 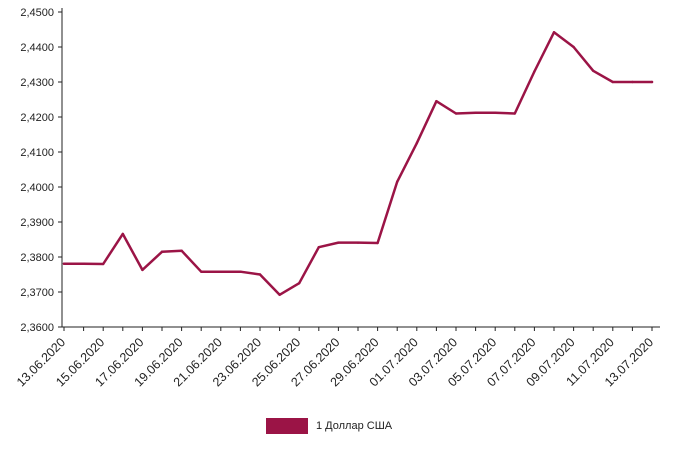 I want to click on y-tick-label: 2,3700, so click(x=37, y=293).